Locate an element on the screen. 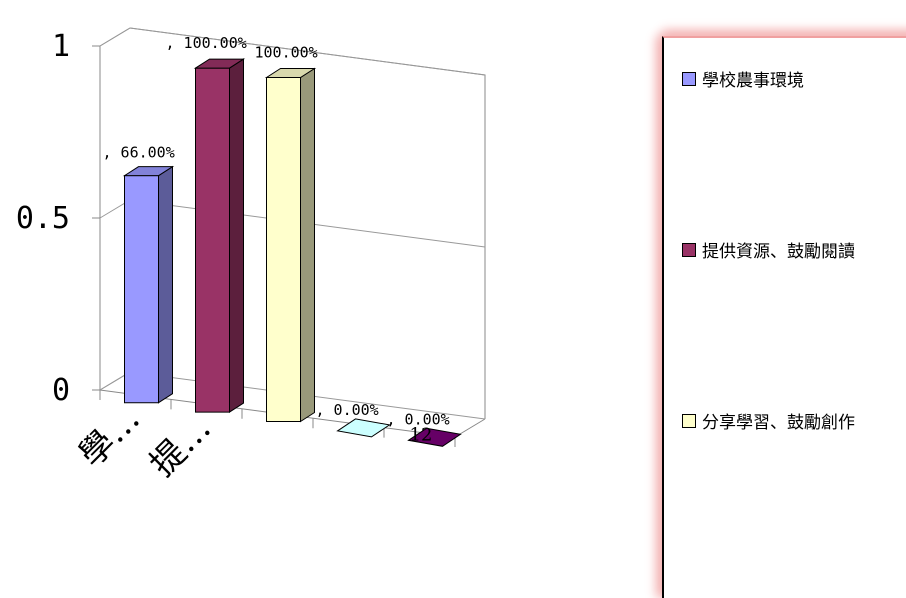 The image size is (906, 598). y-tick-label: 0 is located at coordinates (61, 390).